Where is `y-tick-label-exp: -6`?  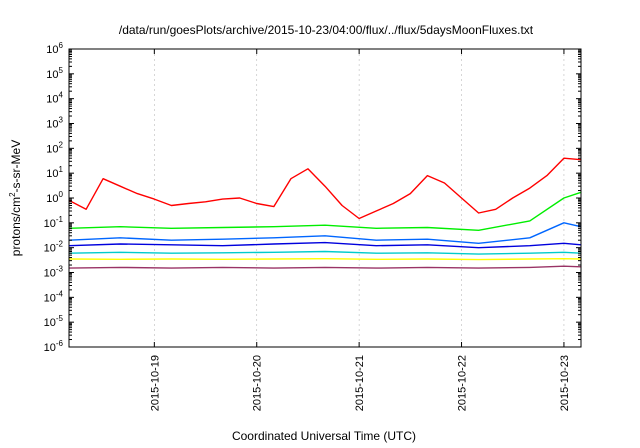 y-tick-label-exp: -6 is located at coordinates (60, 343).